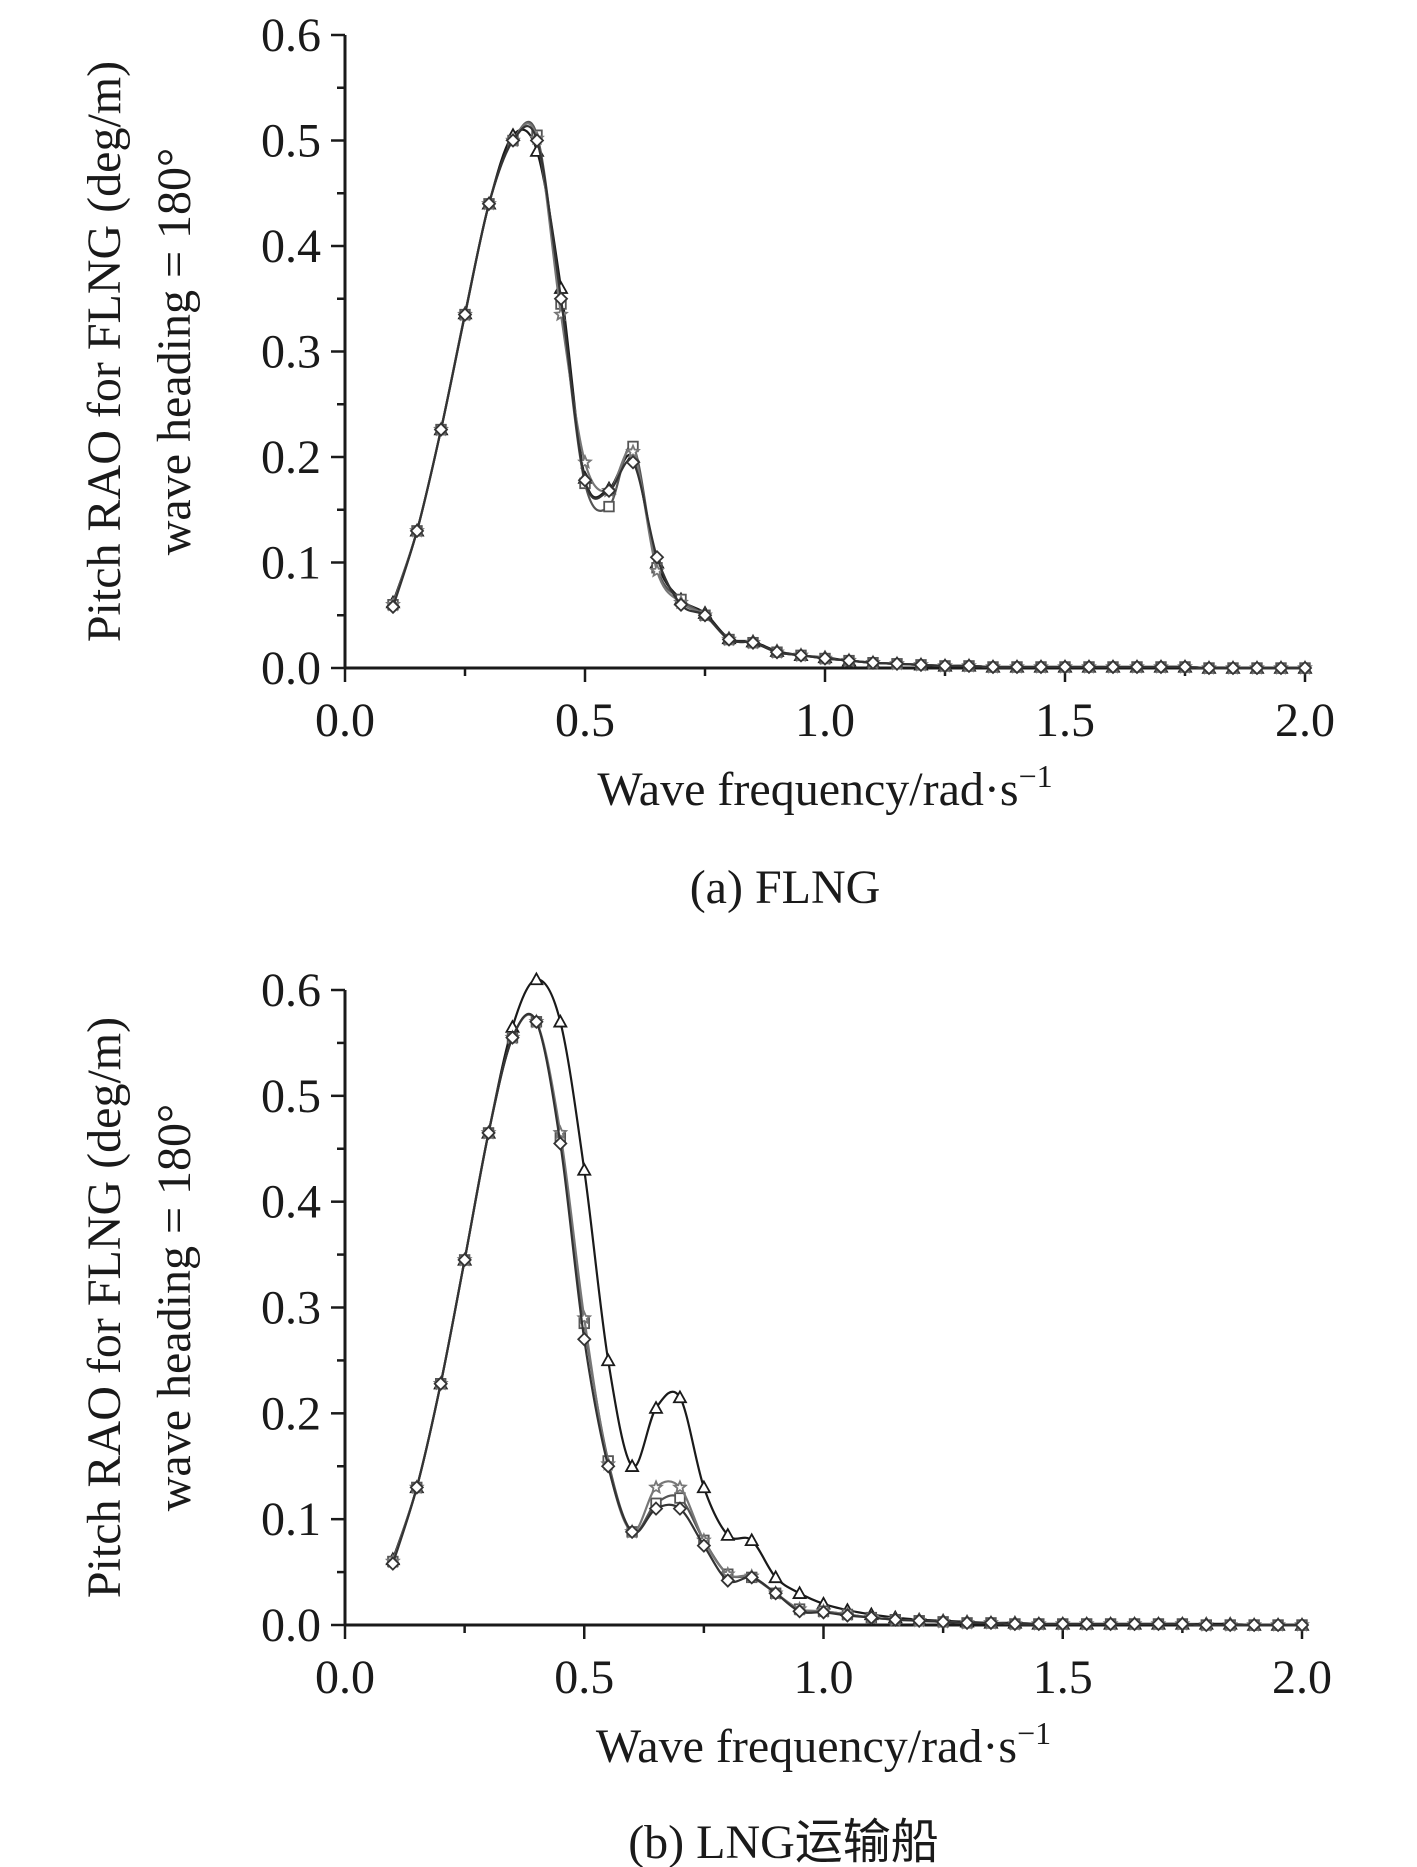  Describe the element at coordinates (785, 887) in the screenshot. I see `panel-caption: (a) FLNG` at that location.